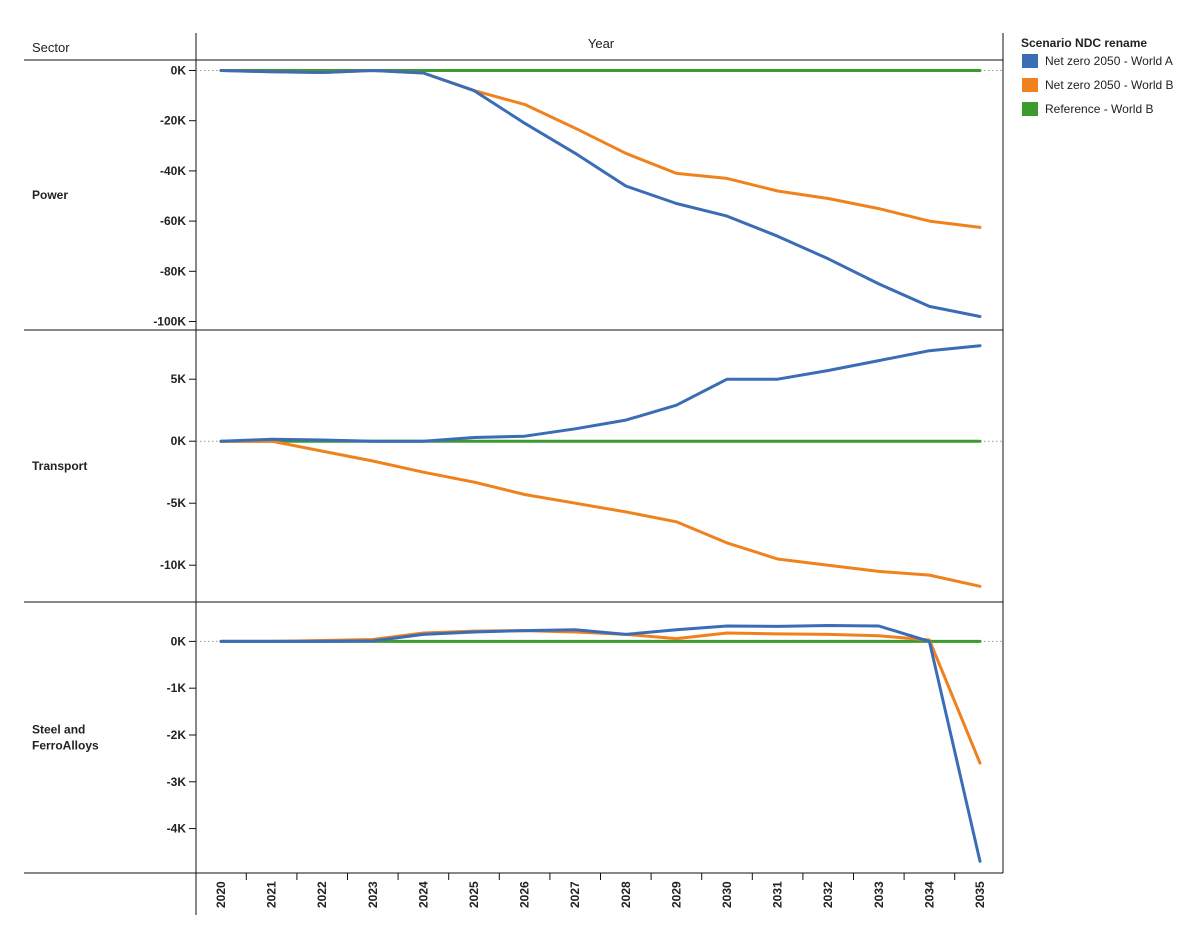  What do you see at coordinates (879, 894) in the screenshot?
I see `x-tick-label: 2033` at bounding box center [879, 894].